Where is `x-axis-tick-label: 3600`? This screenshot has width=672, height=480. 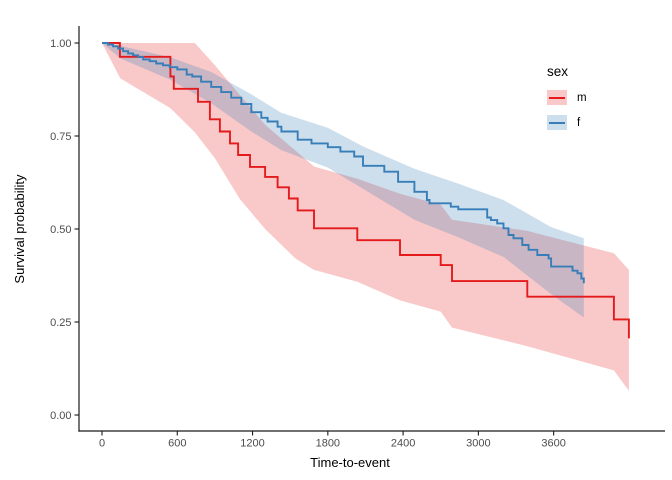 x-axis-tick-label: 3600 is located at coordinates (553, 444).